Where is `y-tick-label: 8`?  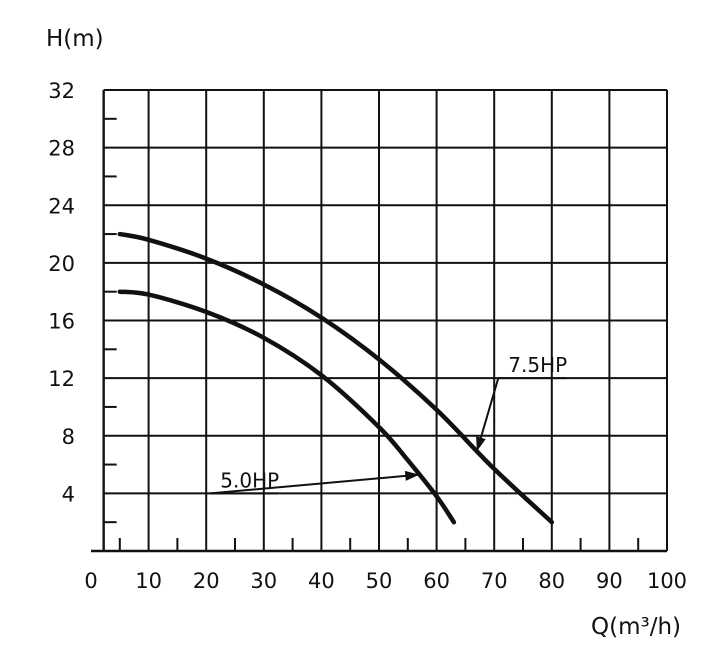 y-tick-label: 8 is located at coordinates (68, 437).